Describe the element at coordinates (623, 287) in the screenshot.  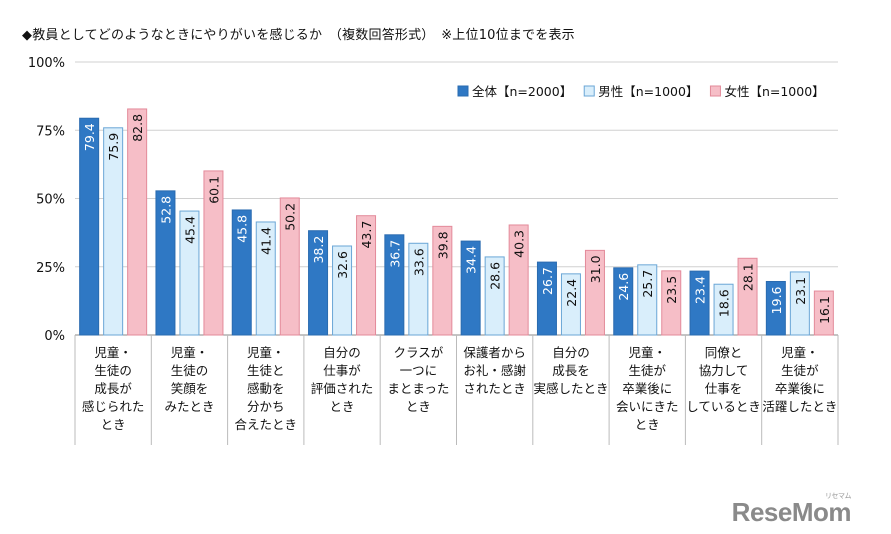
I see `bar-value-label: 24.6` at that location.